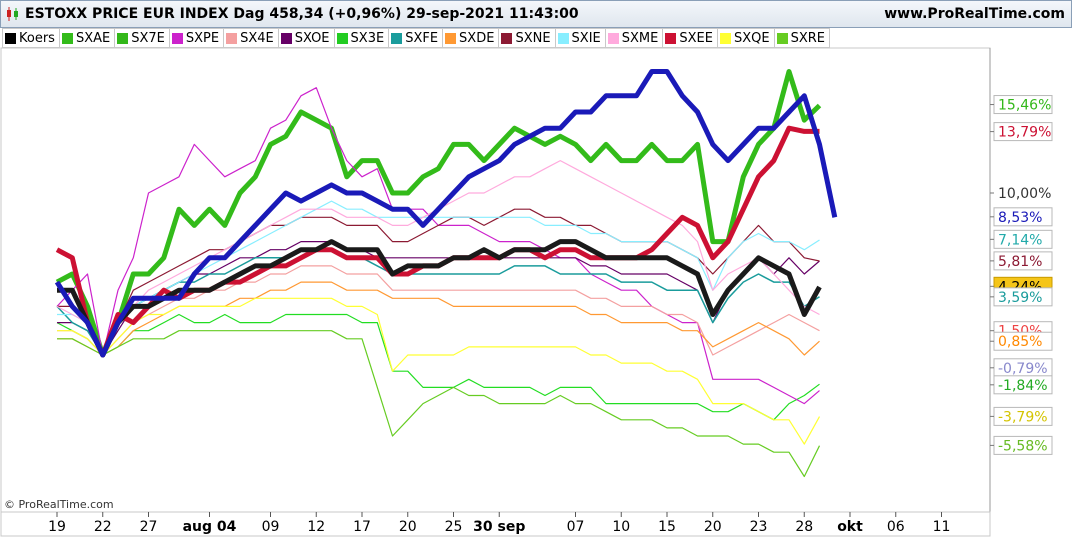 Image resolution: width=1074 pixels, height=537 pixels. Describe the element at coordinates (37, 38) in the screenshot. I see `legend-label: Koers` at that location.